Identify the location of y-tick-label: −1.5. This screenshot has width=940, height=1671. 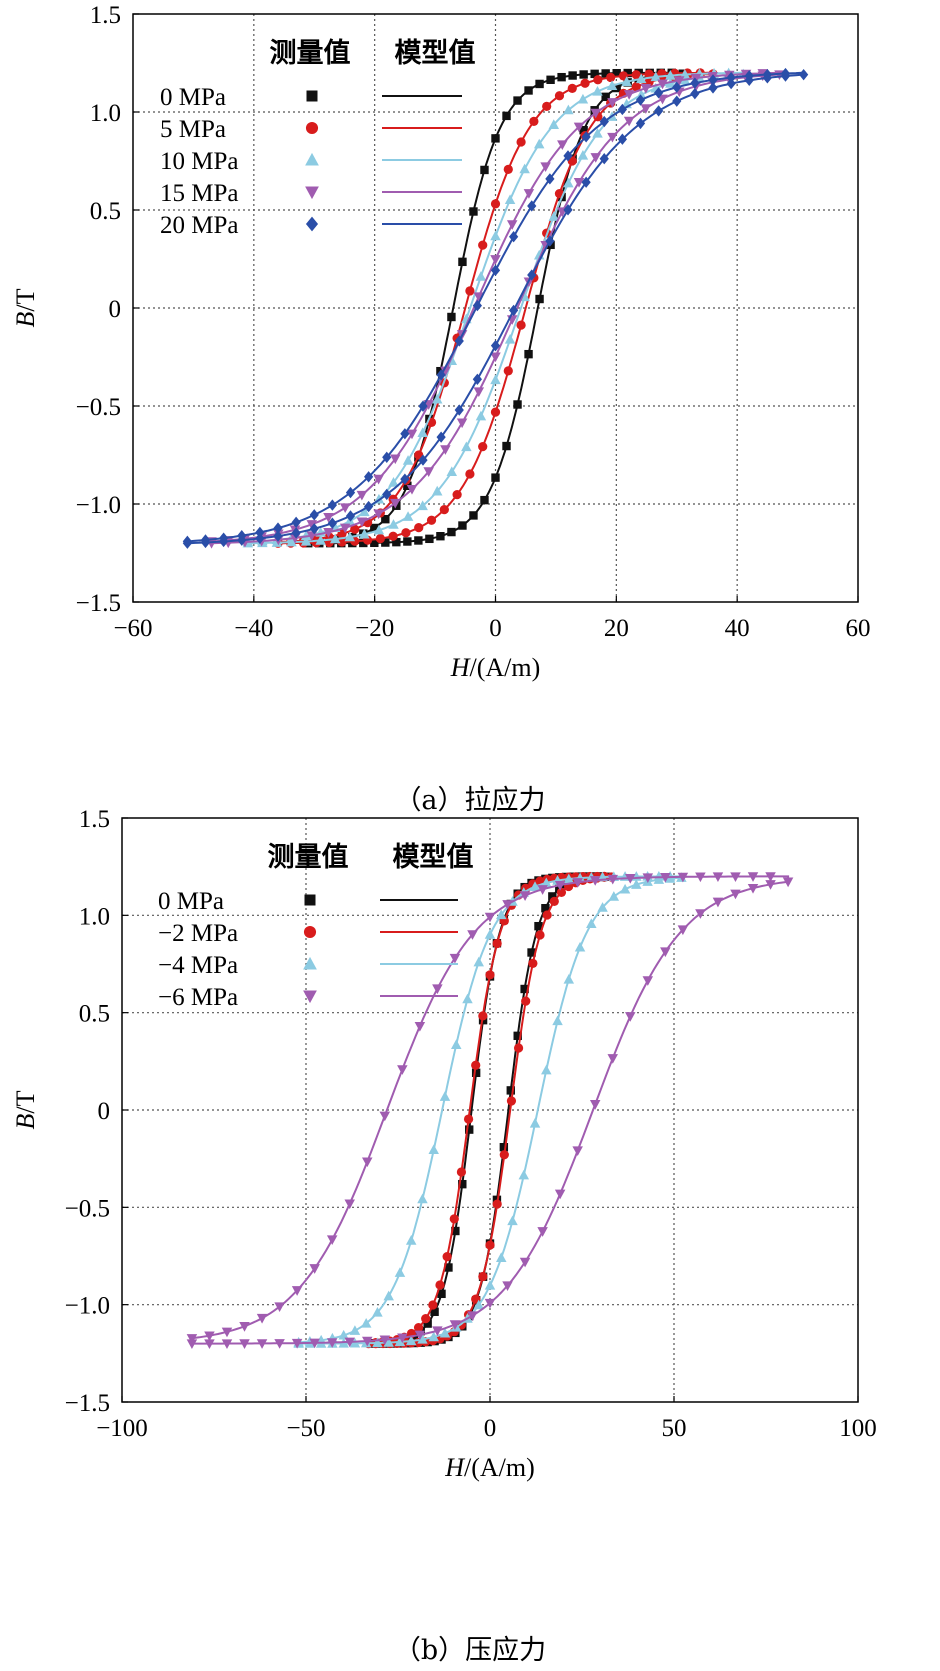
(98, 603).